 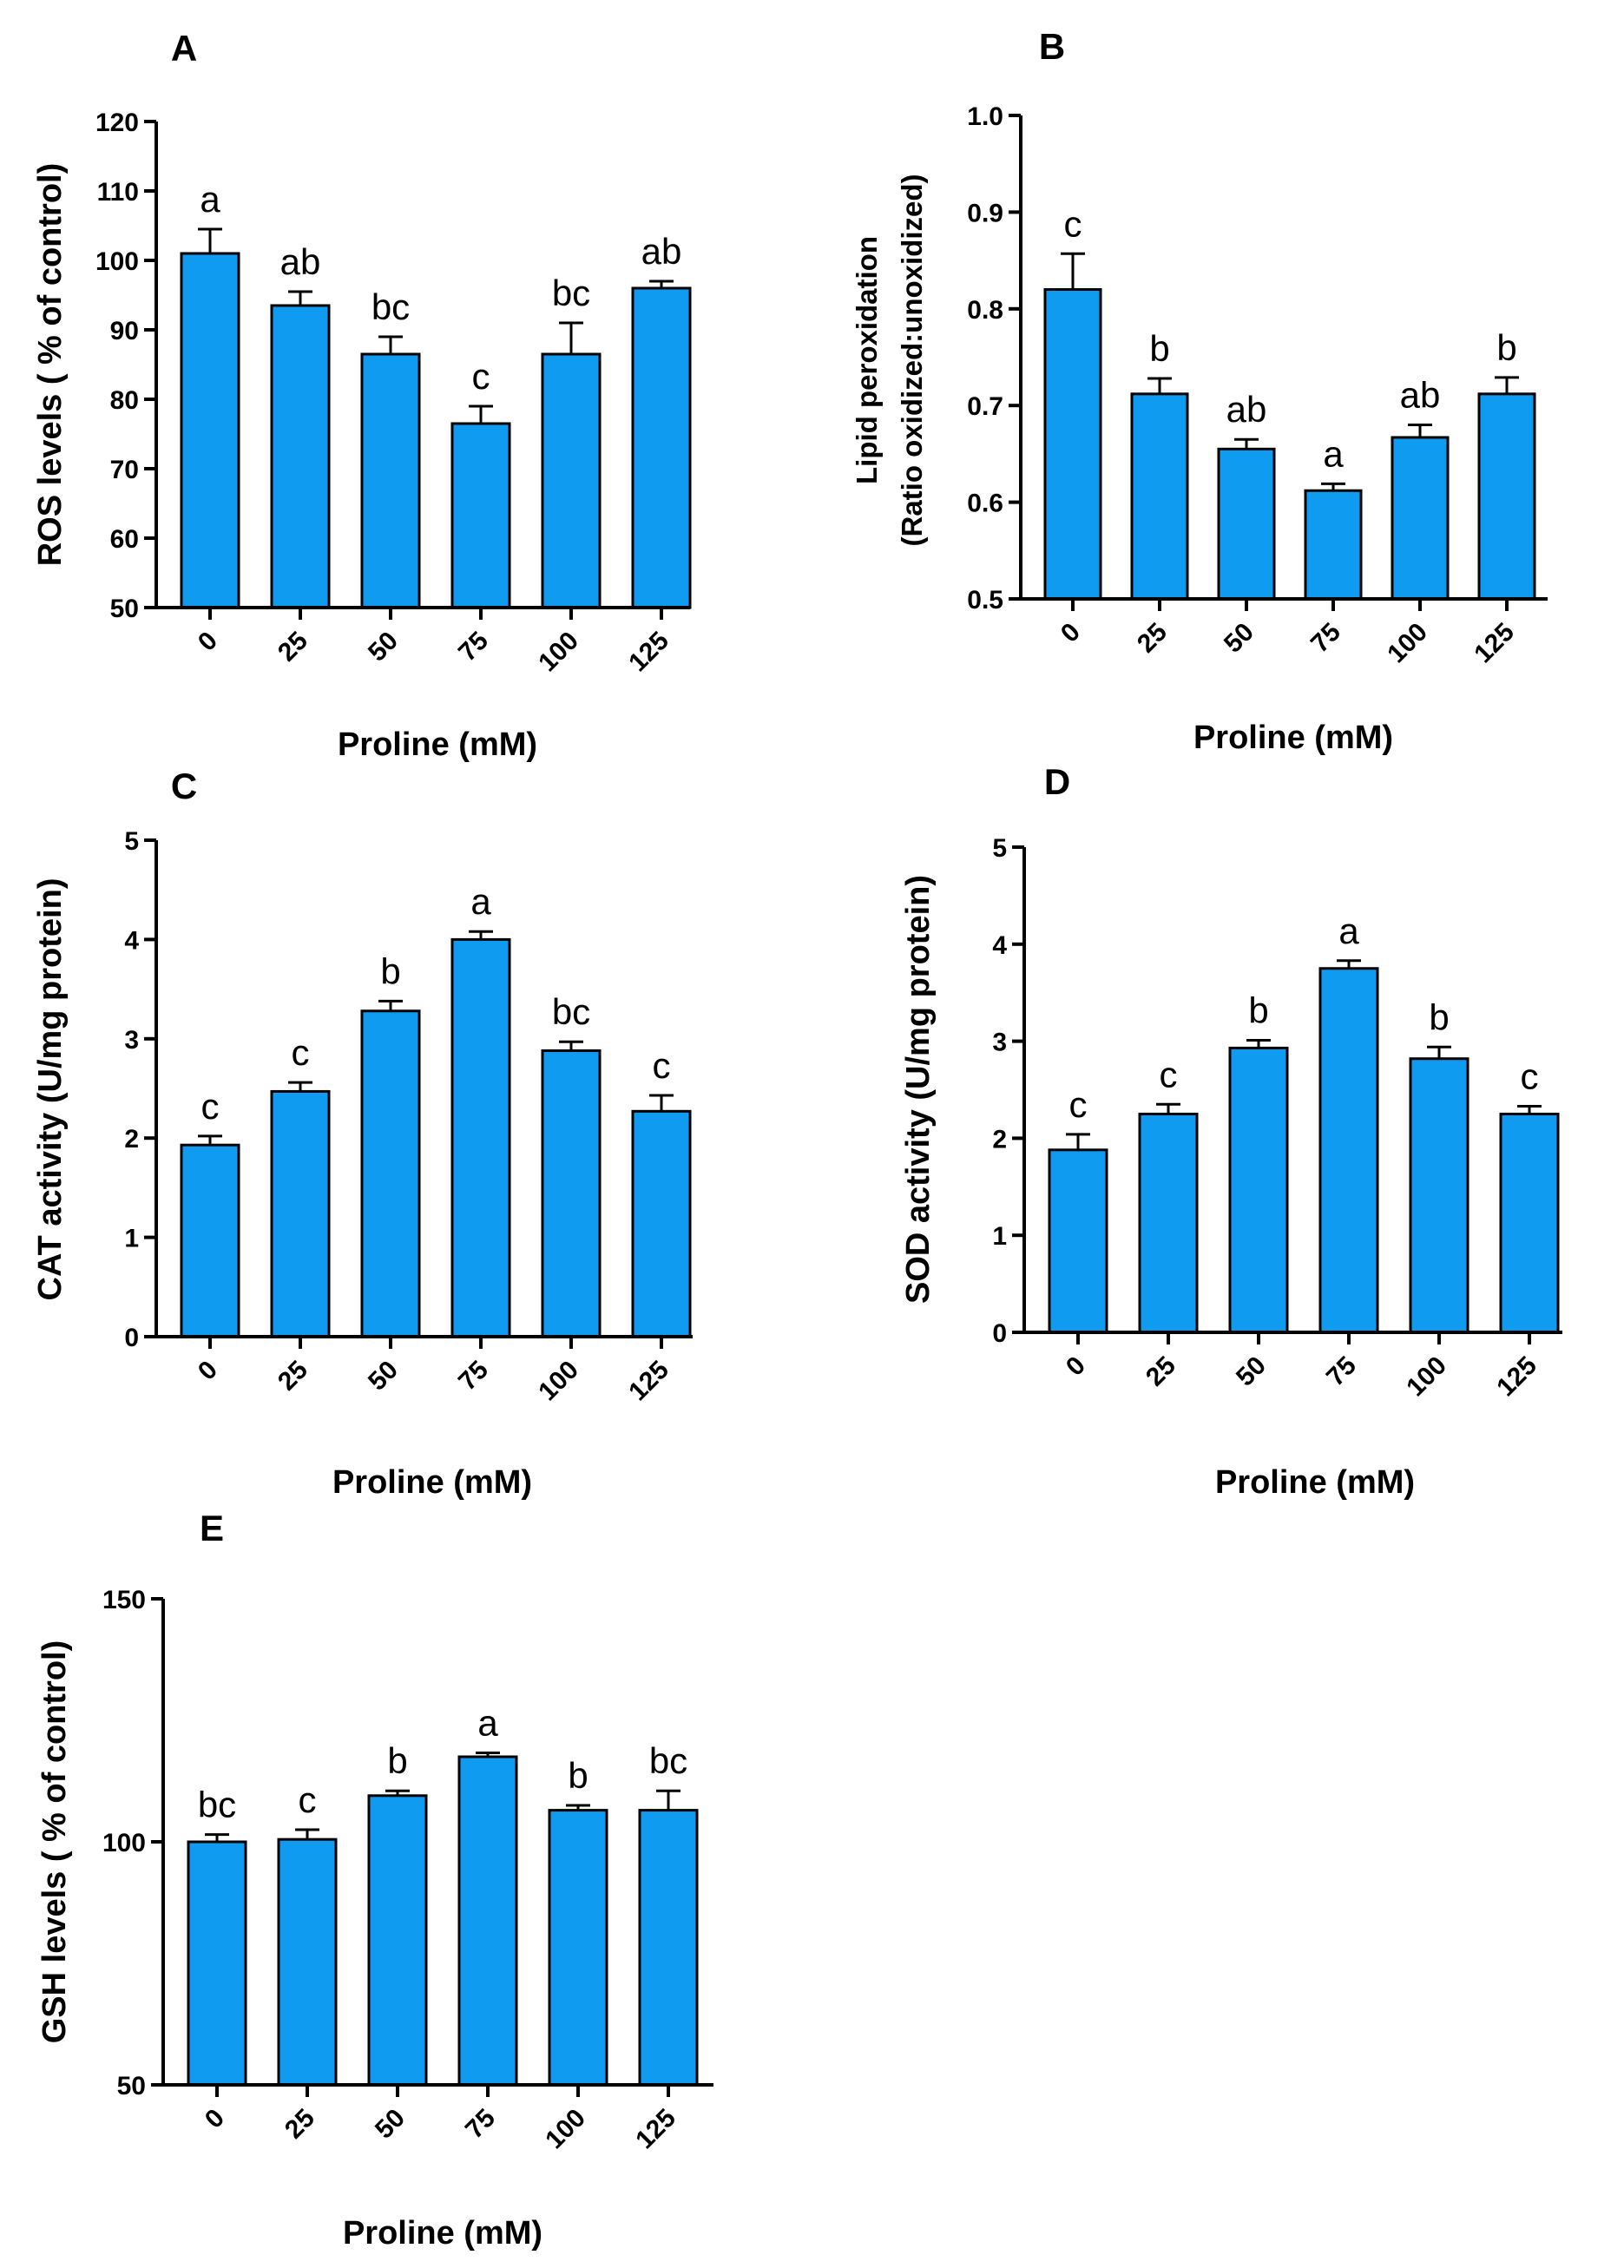 What do you see at coordinates (912, 360) in the screenshot?
I see `y-axis-title-line2: (Ratio oxidized:unoxidized)` at bounding box center [912, 360].